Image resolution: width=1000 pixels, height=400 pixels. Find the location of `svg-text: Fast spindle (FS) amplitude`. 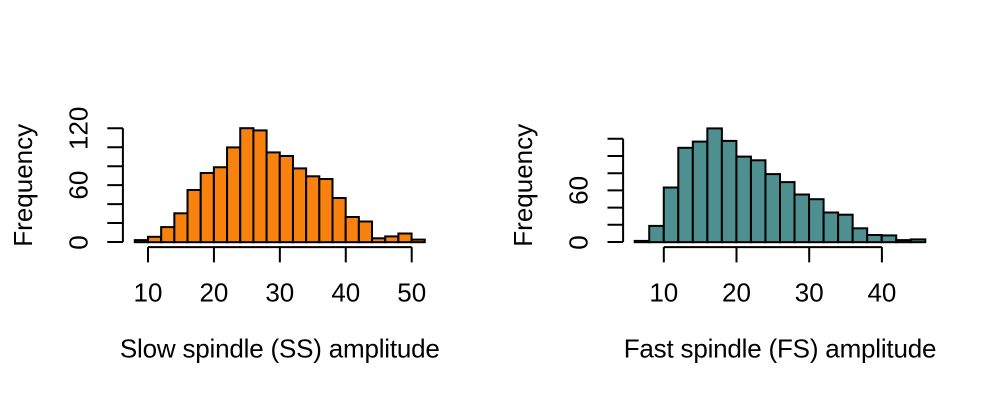

svg-text: Fast spindle (FS) amplitude is located at coordinates (780, 348).